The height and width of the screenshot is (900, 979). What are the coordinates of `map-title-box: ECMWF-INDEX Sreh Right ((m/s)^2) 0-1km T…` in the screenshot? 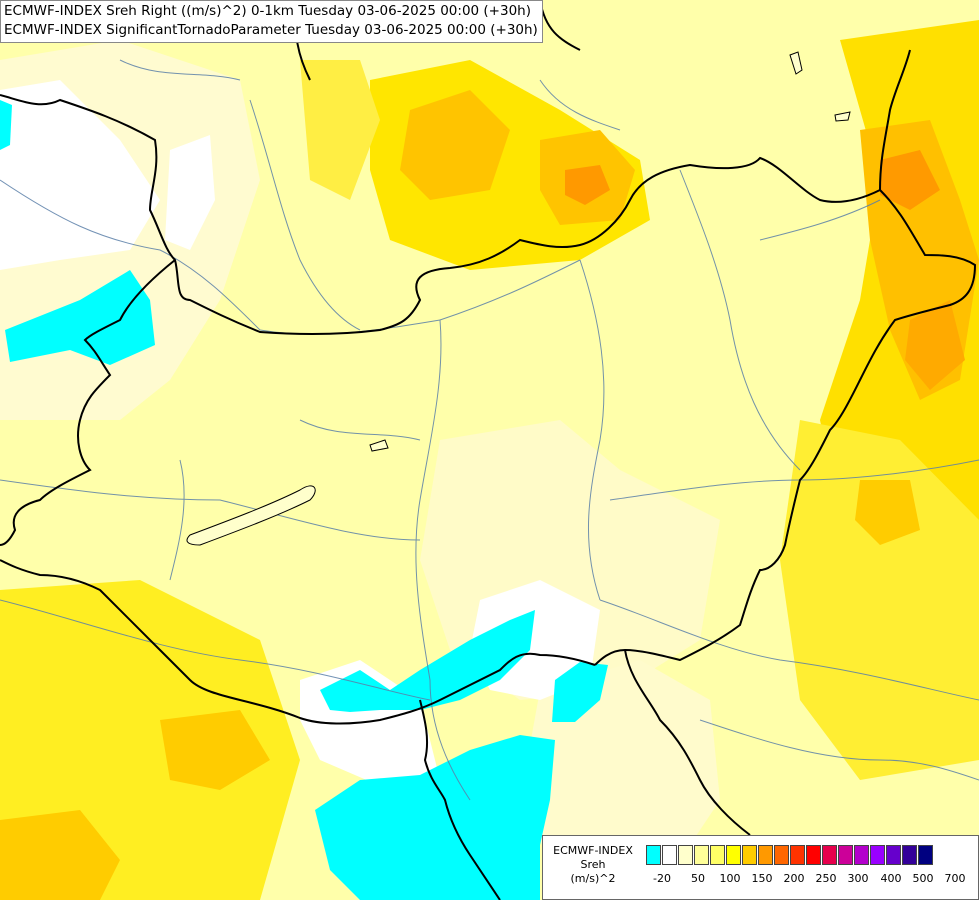 It's located at (271, 21).